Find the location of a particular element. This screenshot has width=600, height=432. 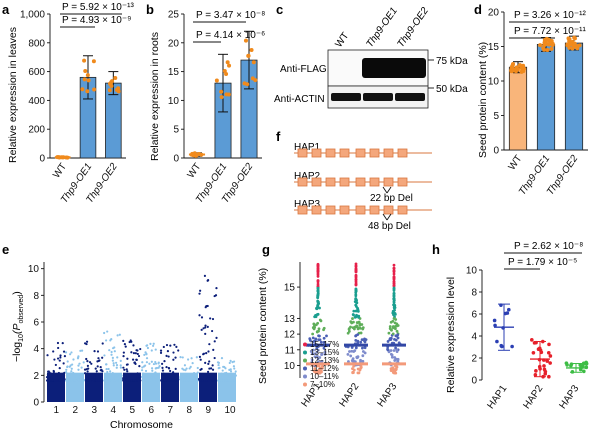

panel-f-letter: f is located at coordinates (278, 136).